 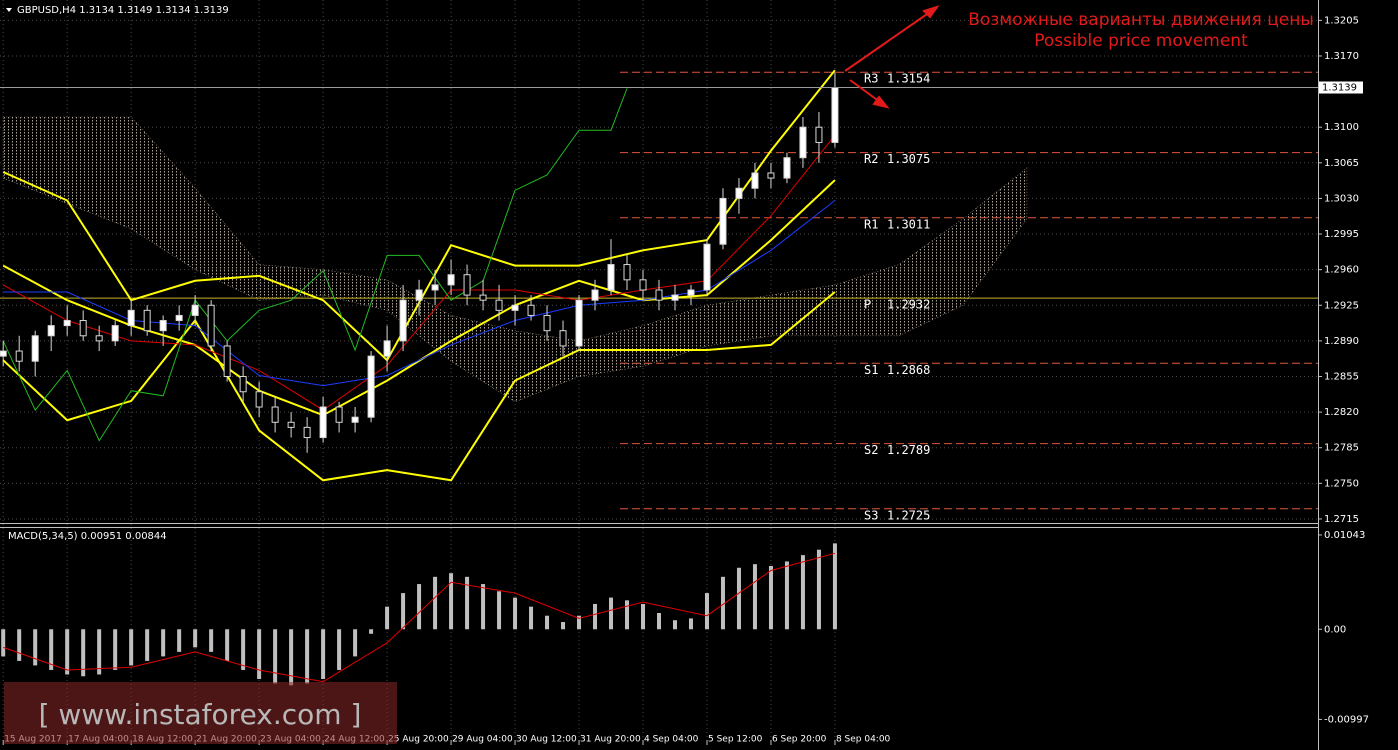 What do you see at coordinates (1341, 56) in the screenshot?
I see `y-tick-label: 1.3170` at bounding box center [1341, 56].